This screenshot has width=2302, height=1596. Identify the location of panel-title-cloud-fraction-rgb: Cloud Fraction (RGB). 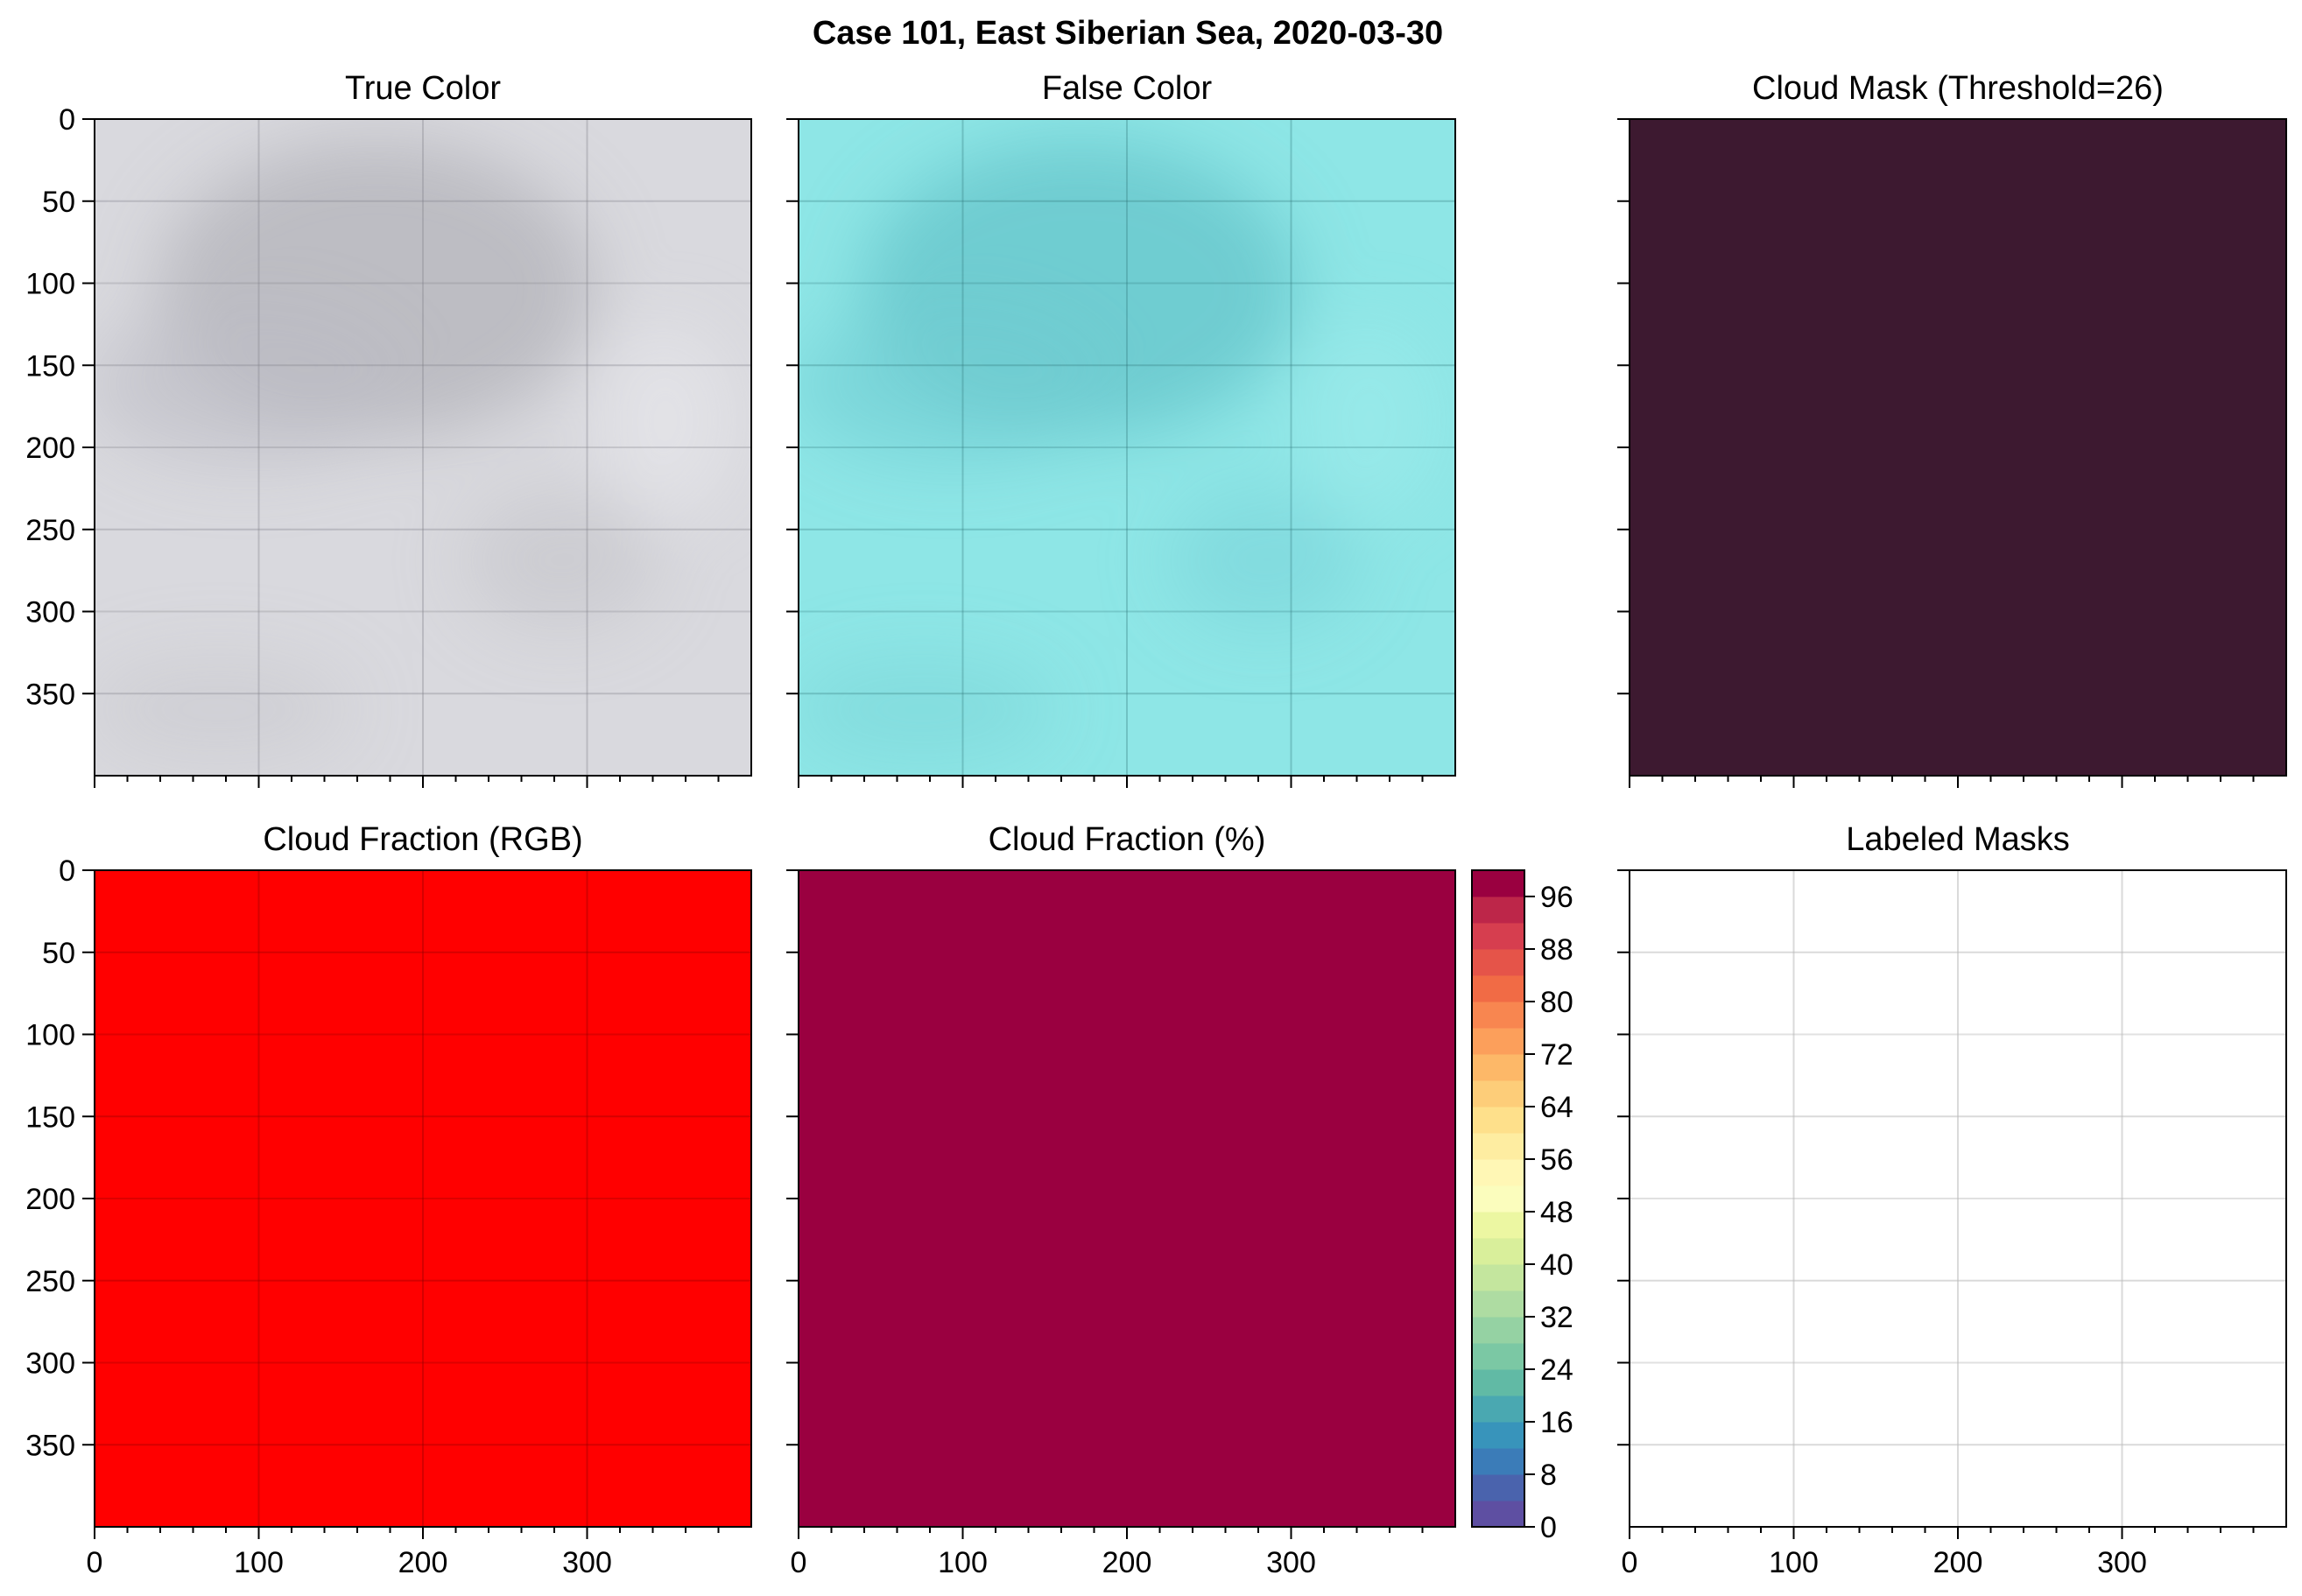
(422, 839).